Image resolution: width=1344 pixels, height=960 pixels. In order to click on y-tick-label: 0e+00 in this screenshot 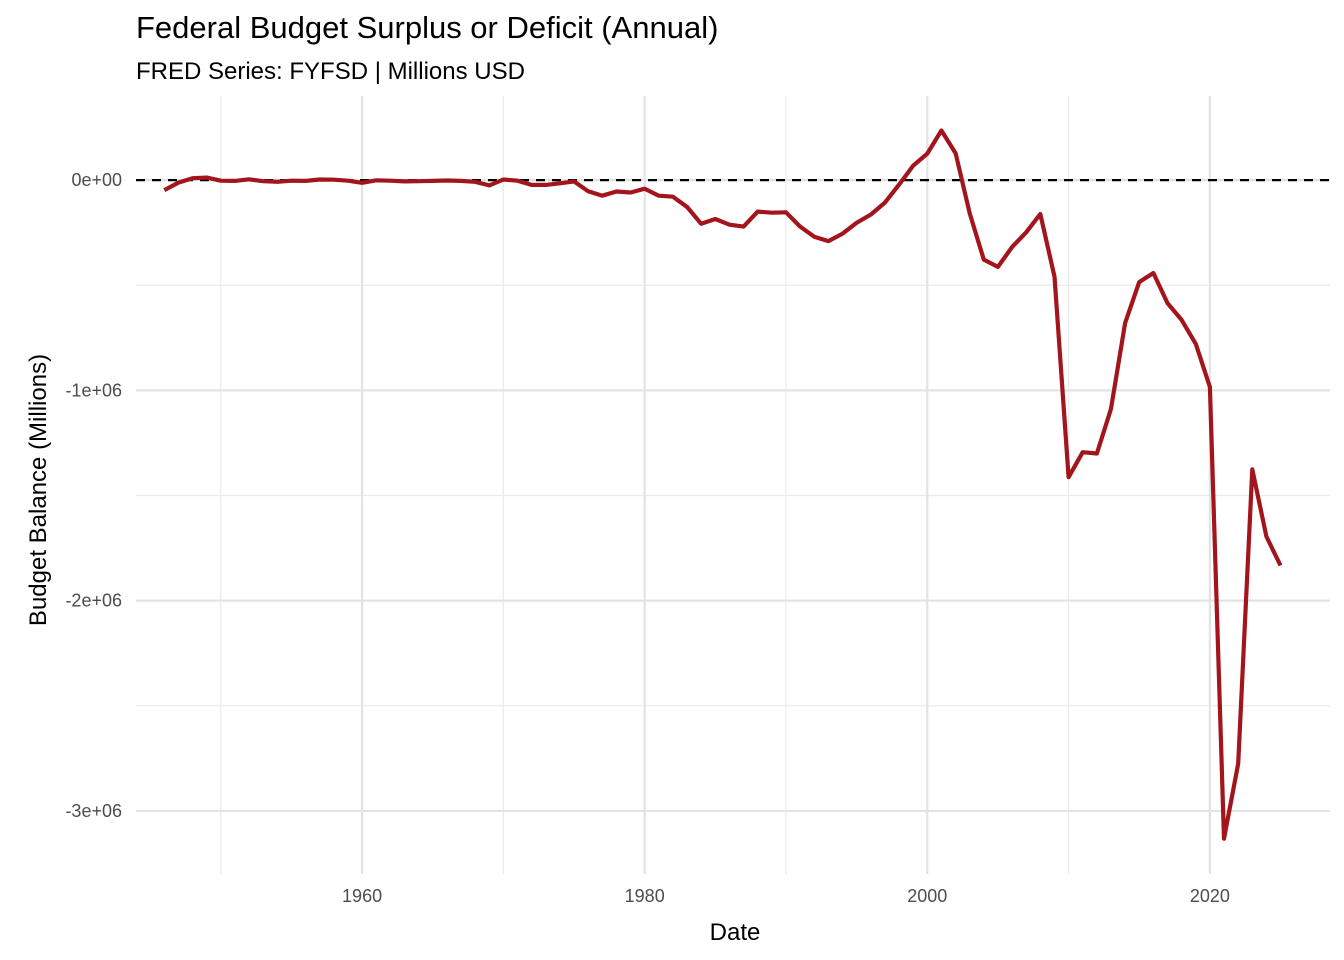, I will do `click(96, 180)`.